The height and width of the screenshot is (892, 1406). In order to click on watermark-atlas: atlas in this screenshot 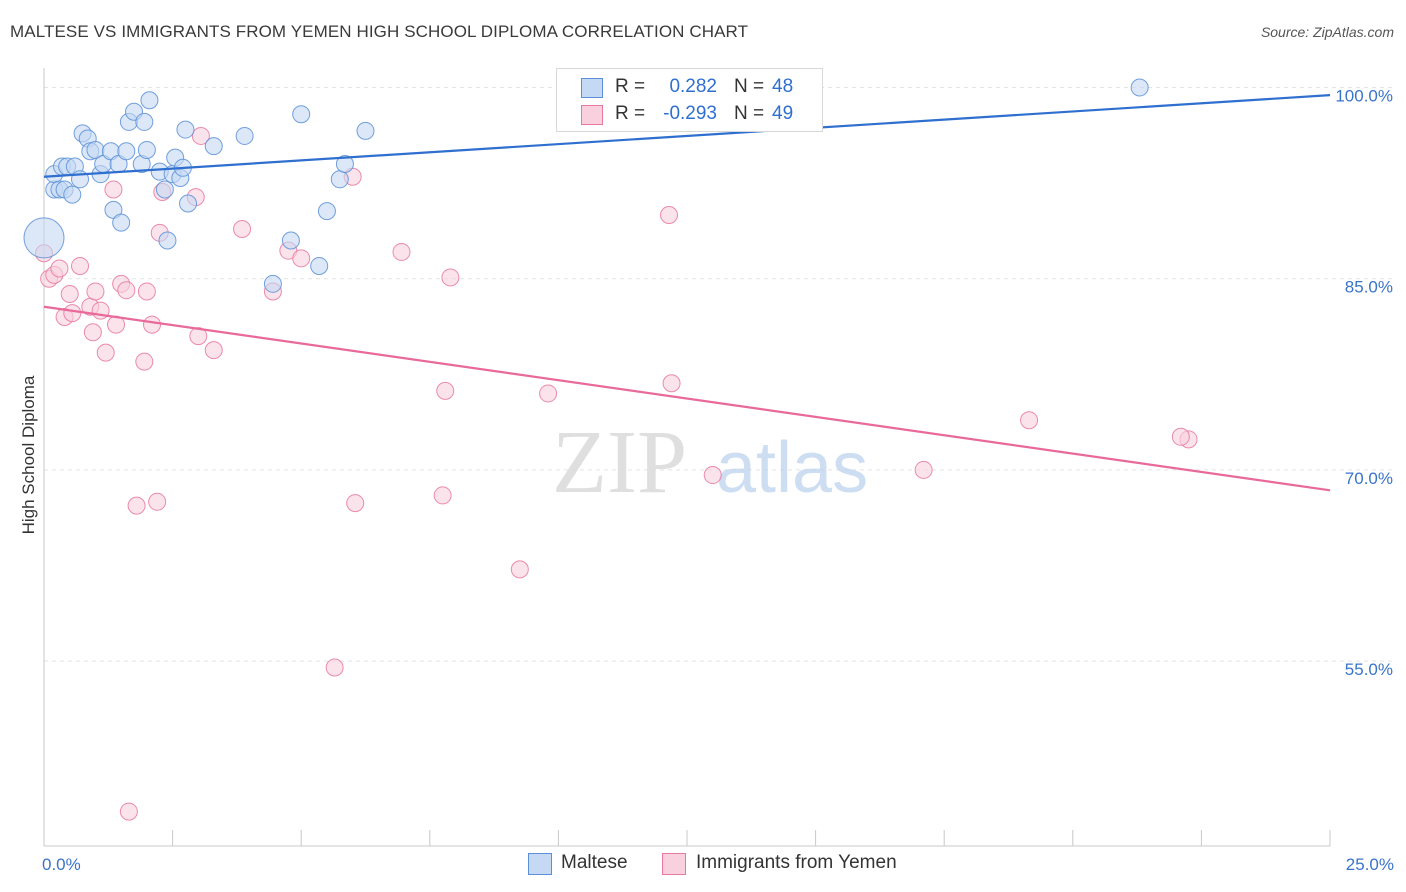, I will do `click(792, 468)`.